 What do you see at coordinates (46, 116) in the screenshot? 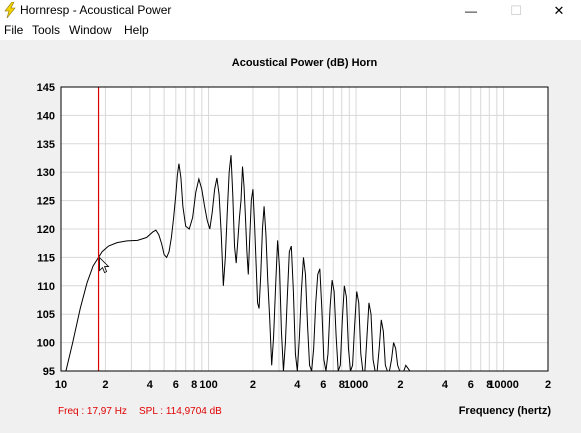
I see `y-tick-label: 140` at bounding box center [46, 116].